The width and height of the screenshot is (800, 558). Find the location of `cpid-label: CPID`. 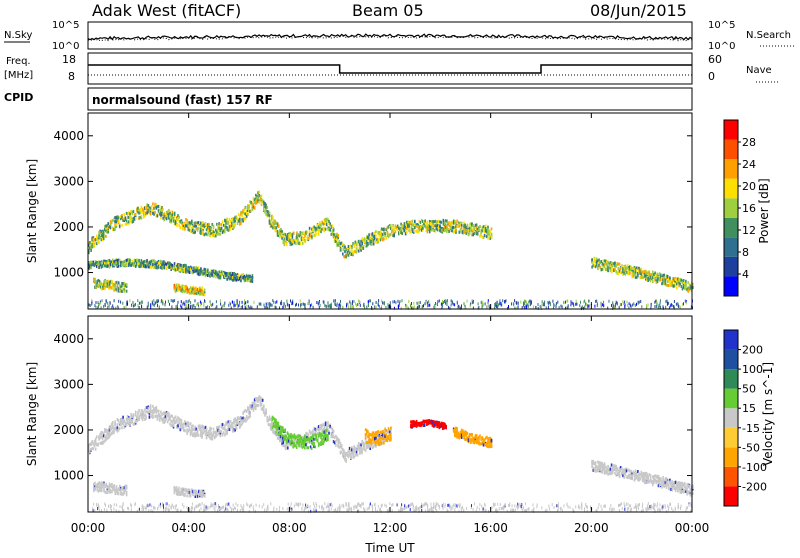

cpid-label: CPID is located at coordinates (18, 97).